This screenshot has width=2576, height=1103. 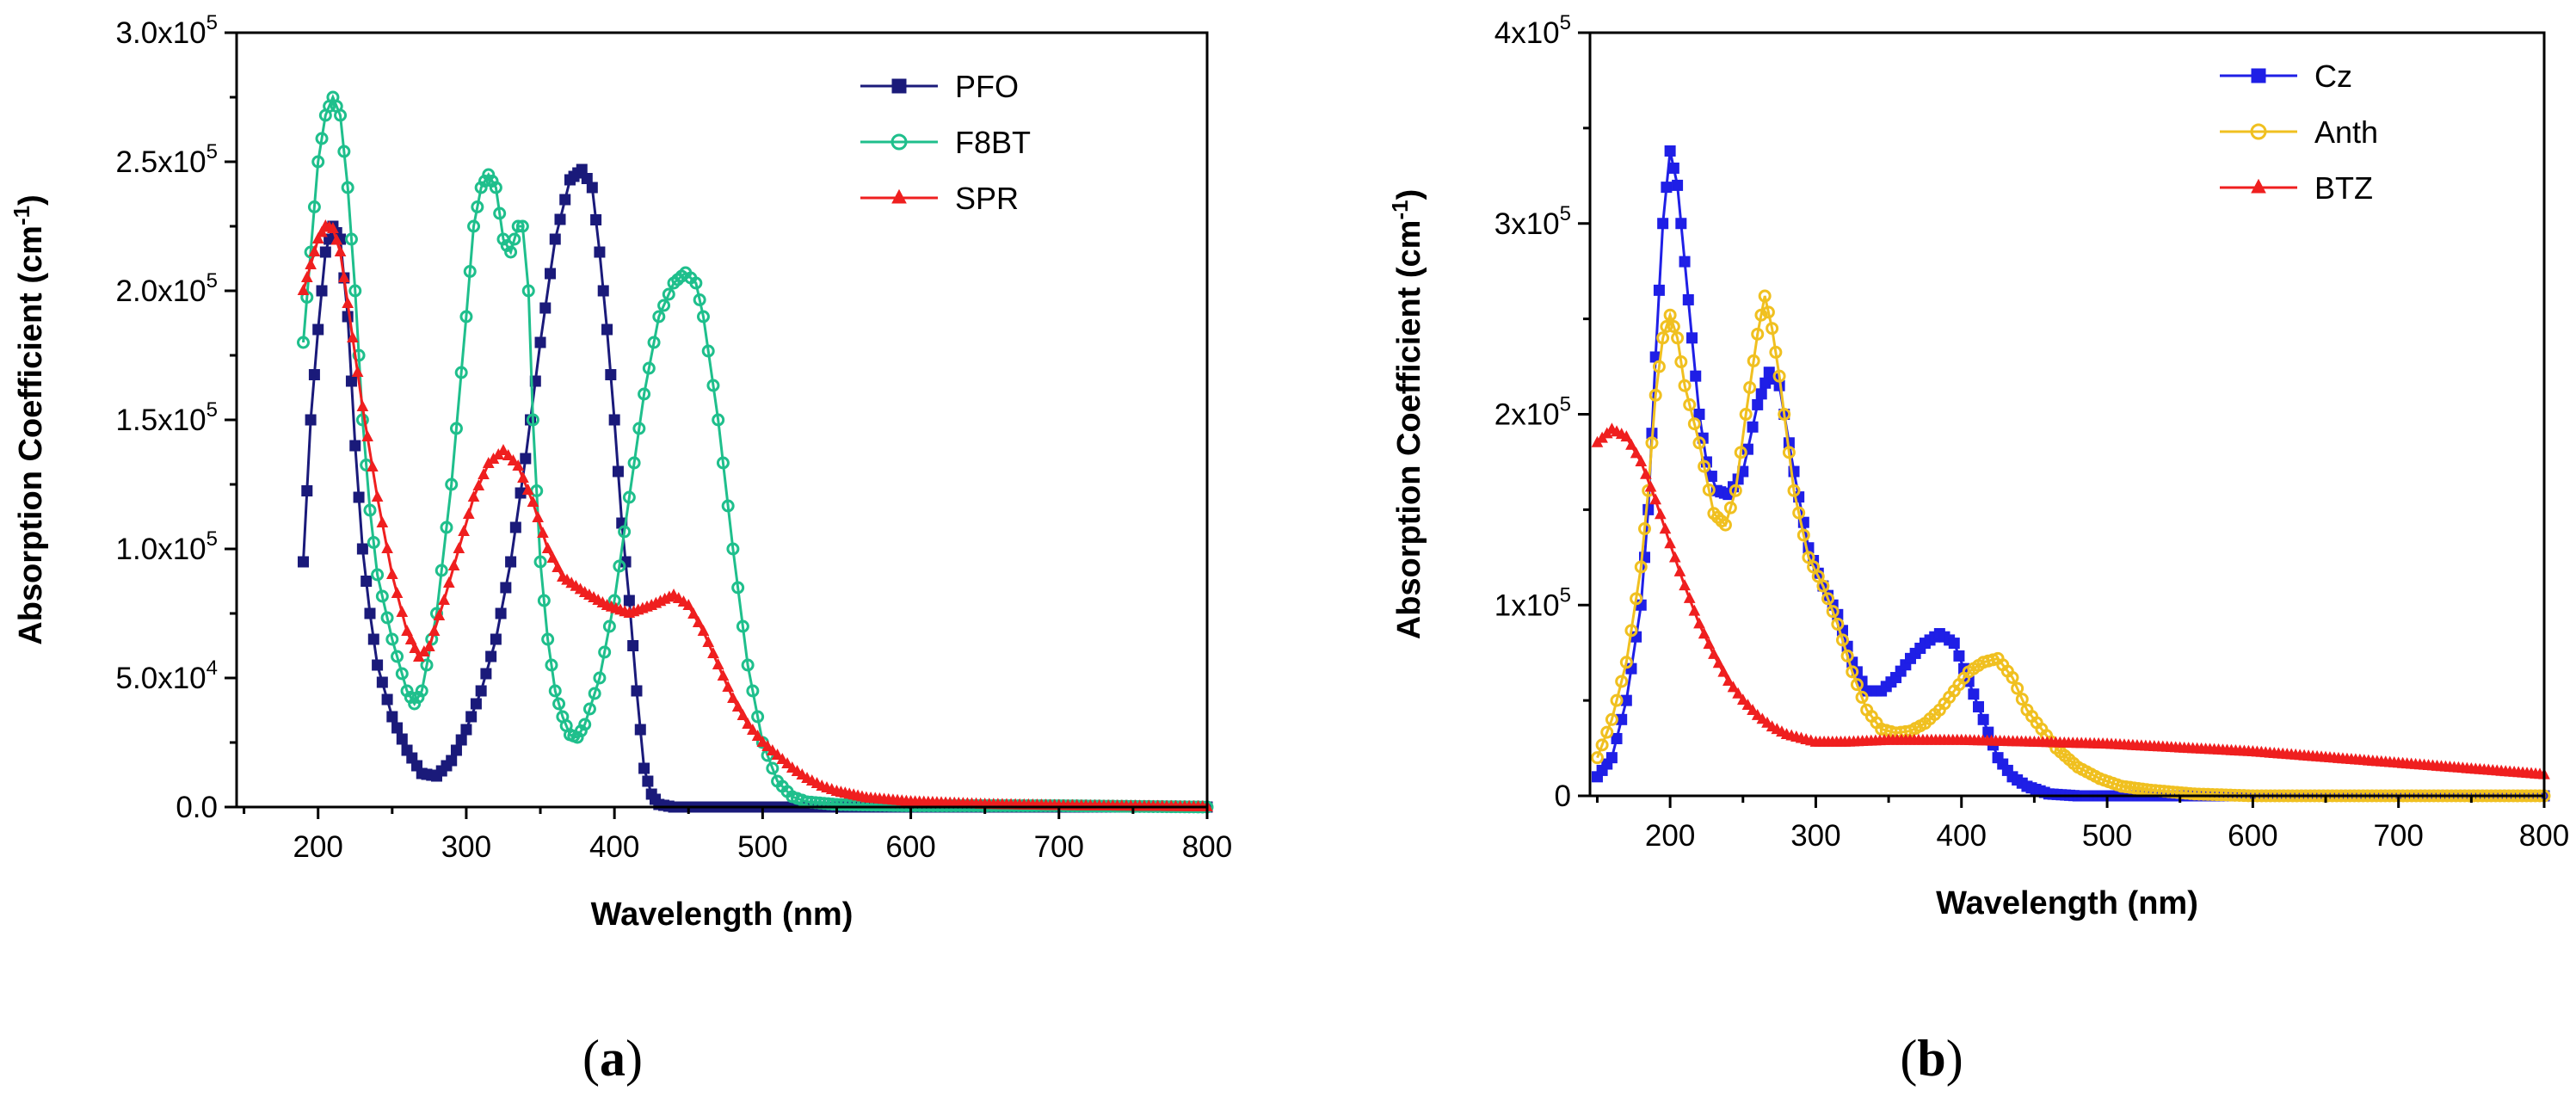 I want to click on x-tick-label: 500, so click(x=762, y=847).